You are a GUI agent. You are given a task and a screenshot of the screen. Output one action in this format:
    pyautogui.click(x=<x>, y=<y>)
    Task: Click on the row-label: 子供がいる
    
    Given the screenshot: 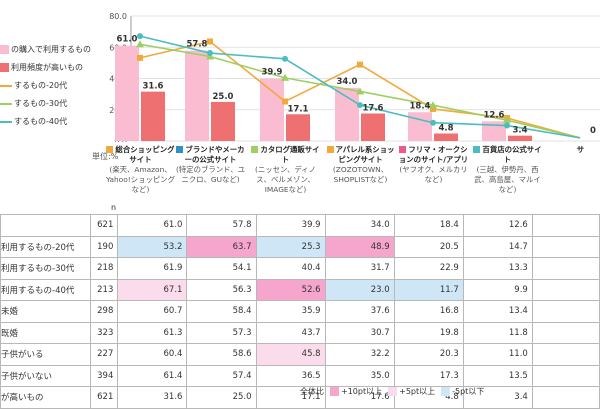 What is the action you would take?
    pyautogui.click(x=45, y=354)
    